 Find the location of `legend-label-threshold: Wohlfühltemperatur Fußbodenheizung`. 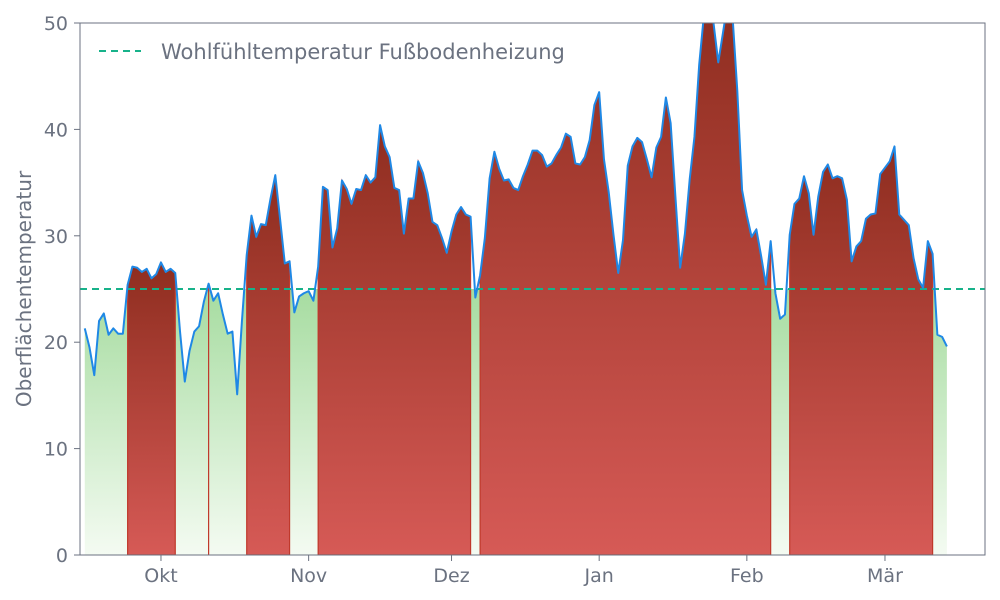

legend-label-threshold: Wohlfühltemperatur Fußbodenheizung is located at coordinates (363, 52).